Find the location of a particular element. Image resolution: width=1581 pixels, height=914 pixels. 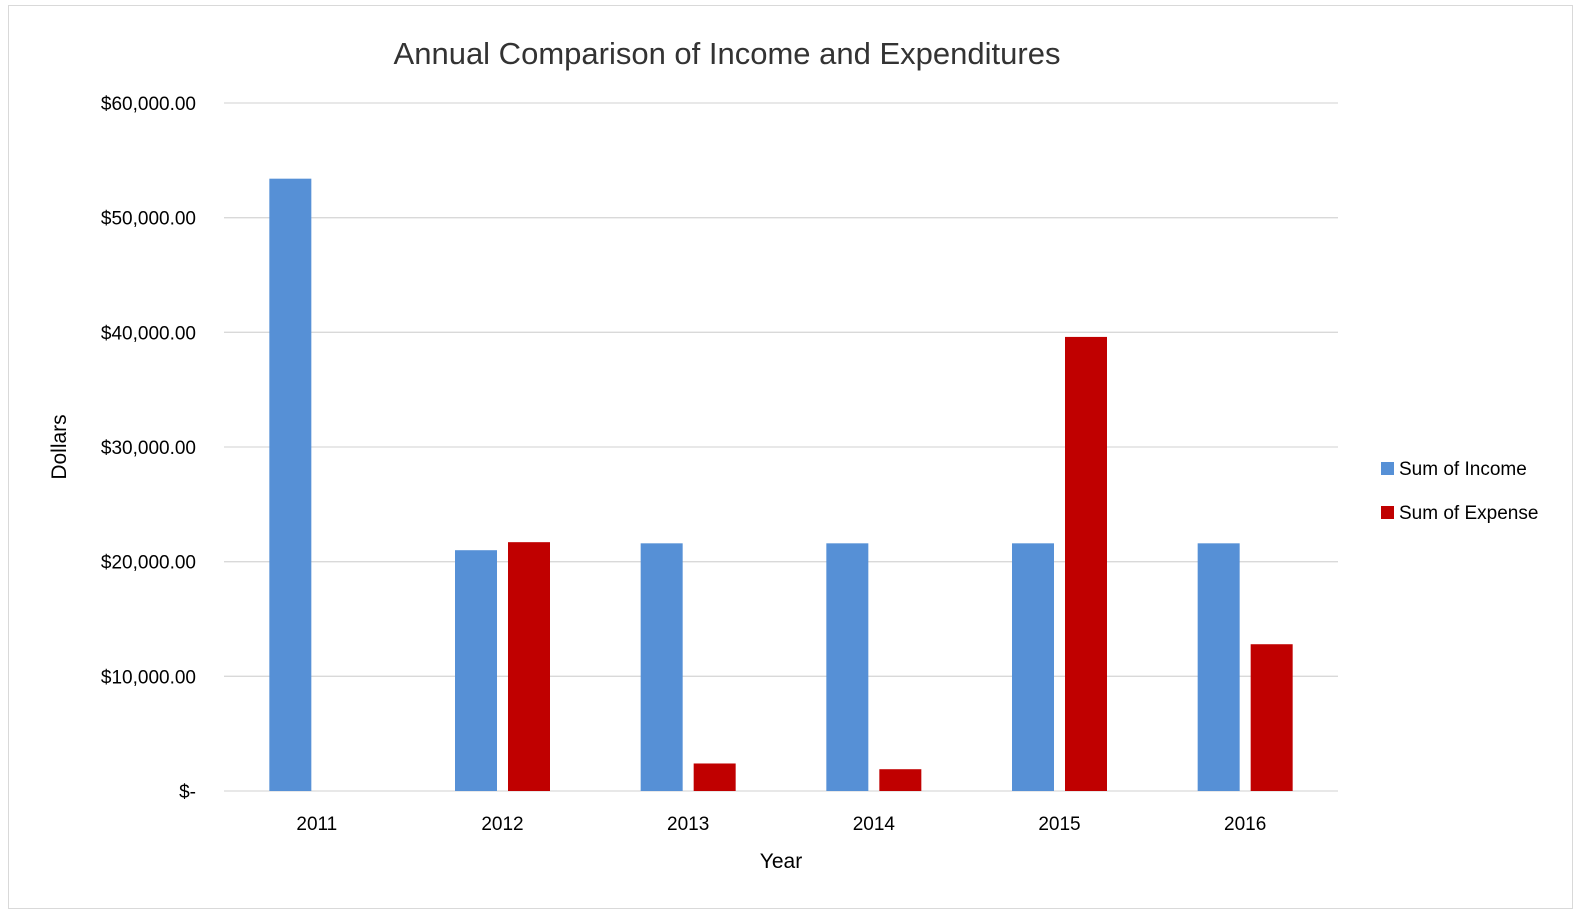

legend-label: Sum of Expense is located at coordinates (1468, 513).